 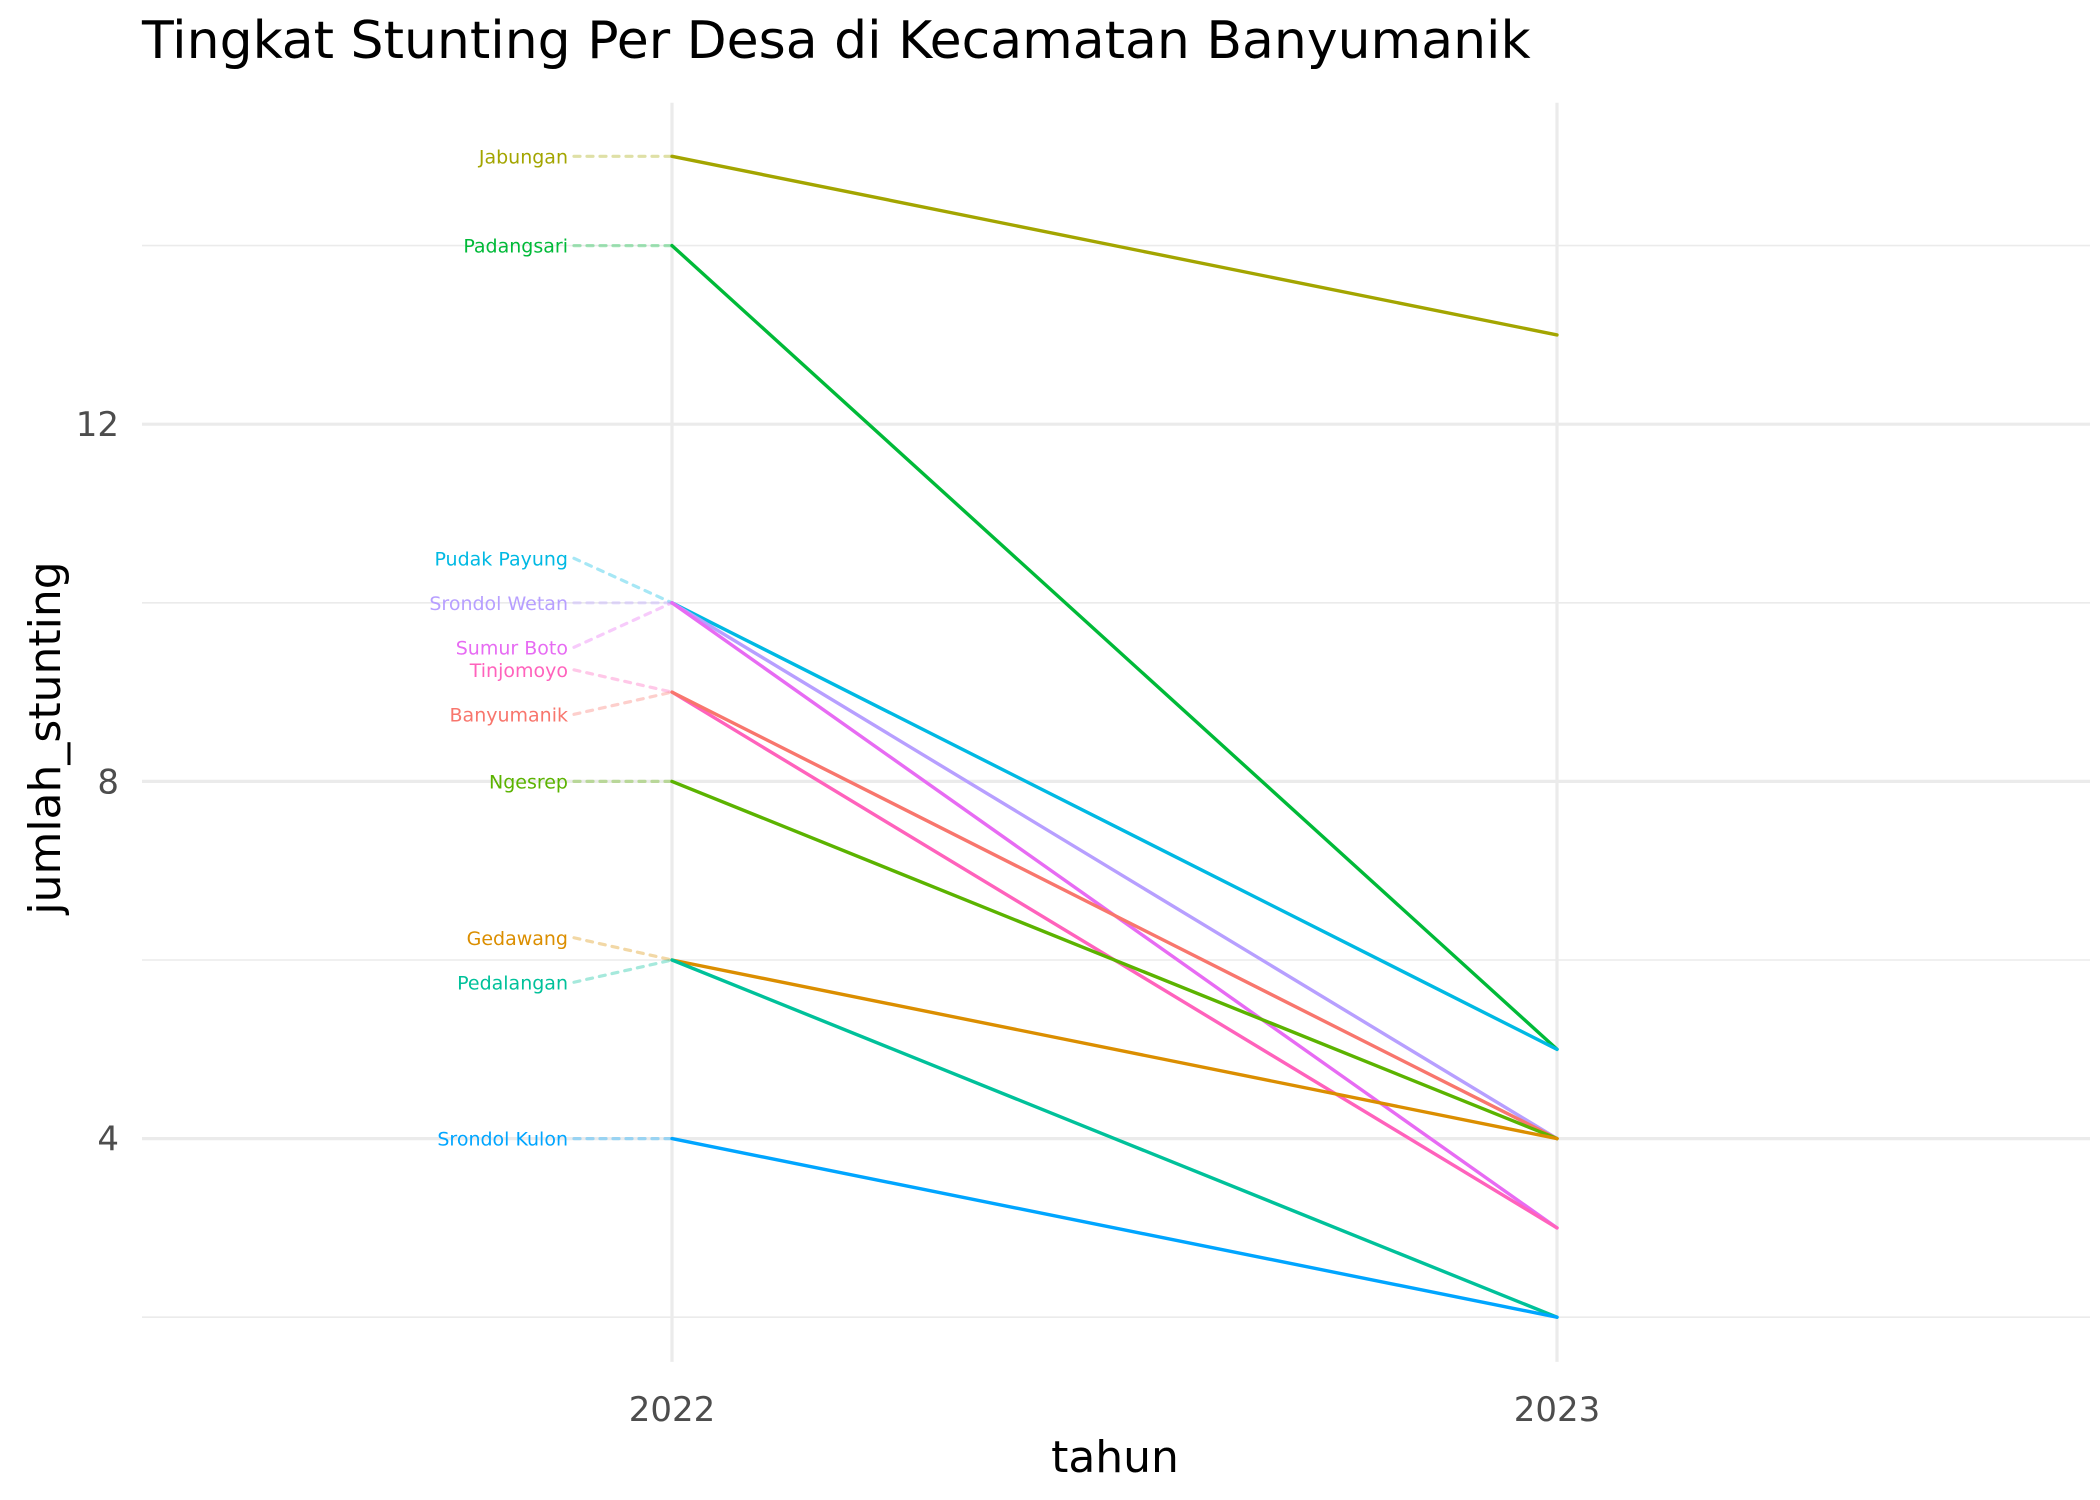 What do you see at coordinates (498, 604) in the screenshot?
I see `series-label: Srondol Wetan` at bounding box center [498, 604].